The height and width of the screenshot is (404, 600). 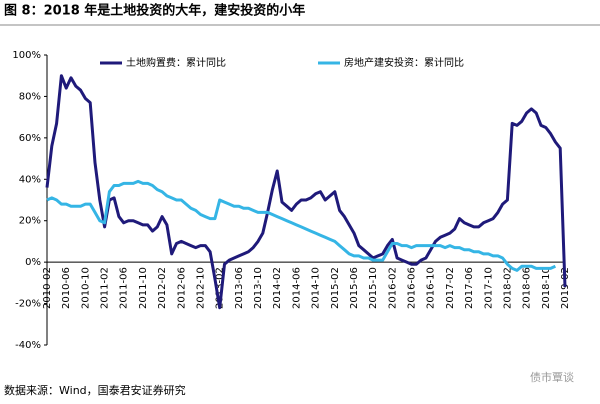 What do you see at coordinates (527, 288) in the screenshot?
I see `x-tick-label: 2018-06` at bounding box center [527, 288].